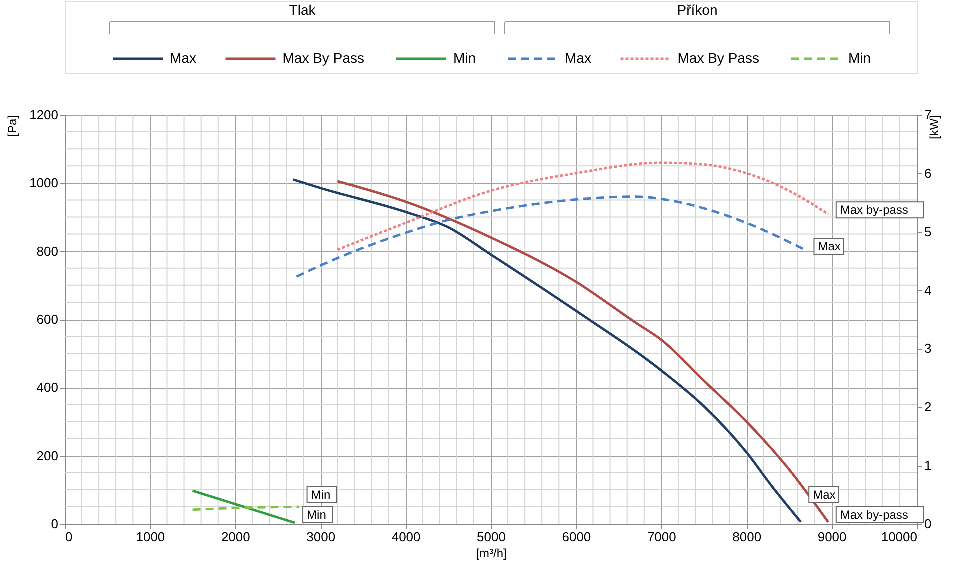  Describe the element at coordinates (928, 348) in the screenshot. I see `y2-tick-label: 3` at that location.